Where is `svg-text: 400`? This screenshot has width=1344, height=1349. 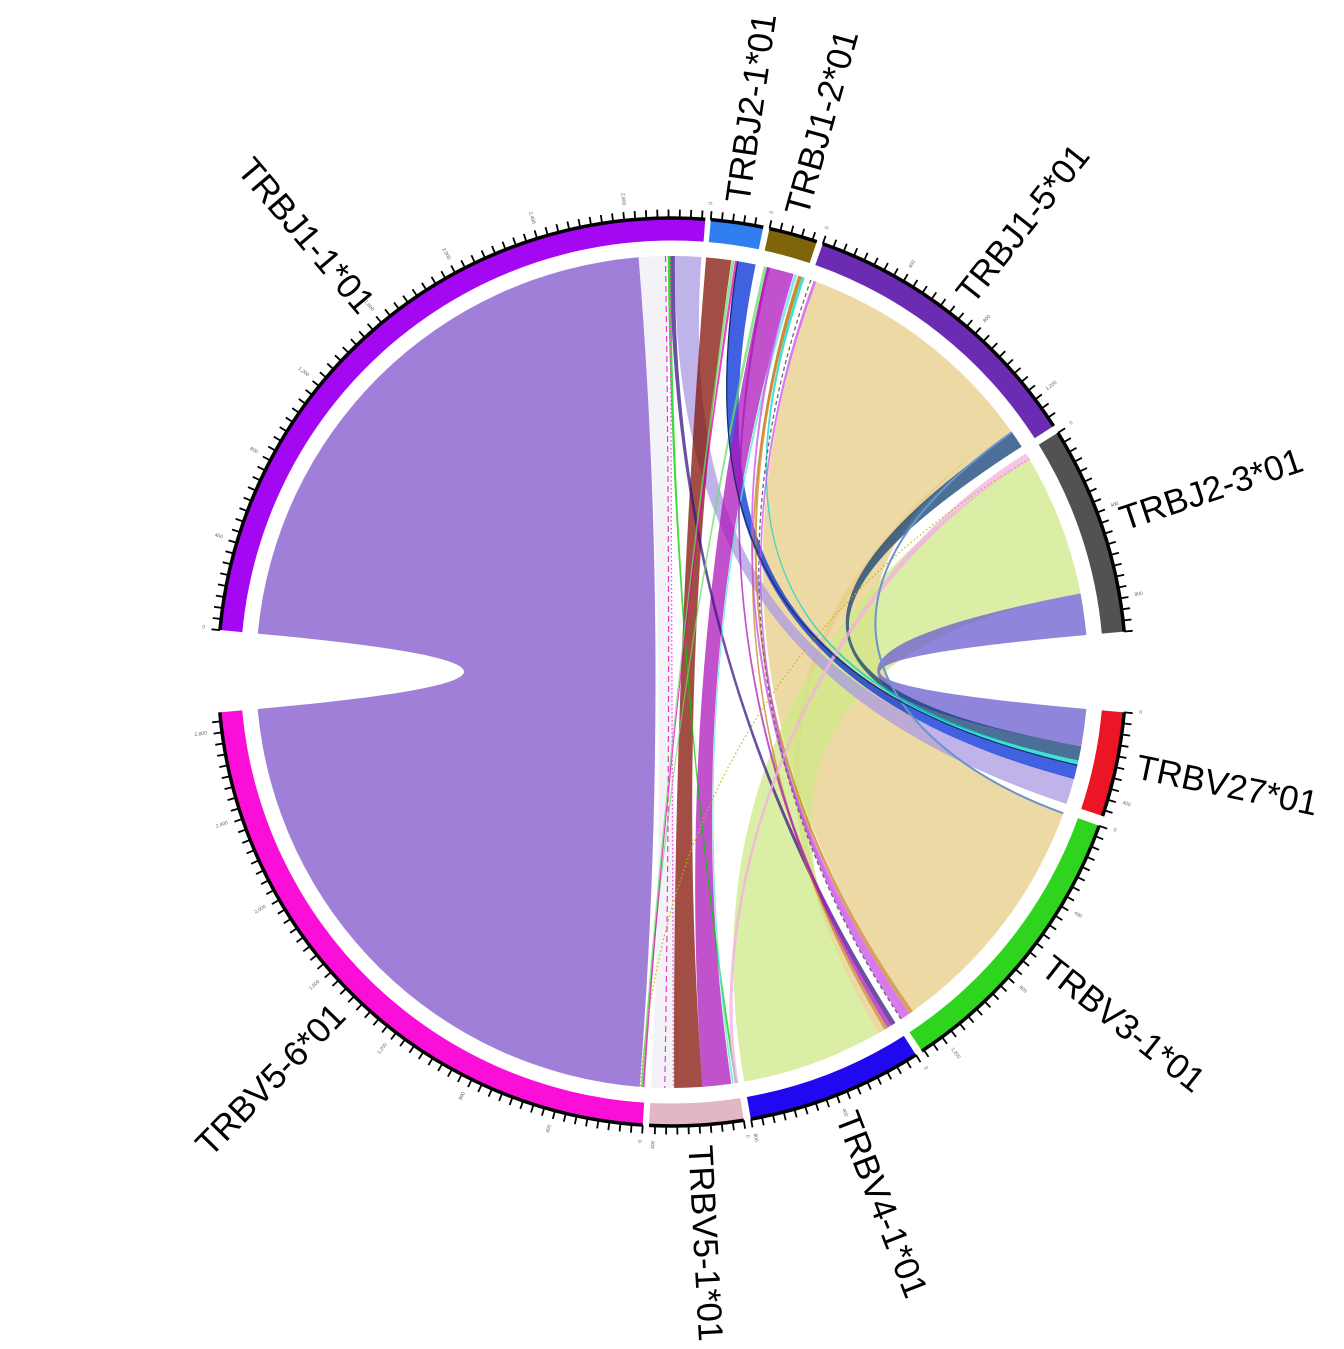
svg-text: 400 is located at coordinates (653, 1144).